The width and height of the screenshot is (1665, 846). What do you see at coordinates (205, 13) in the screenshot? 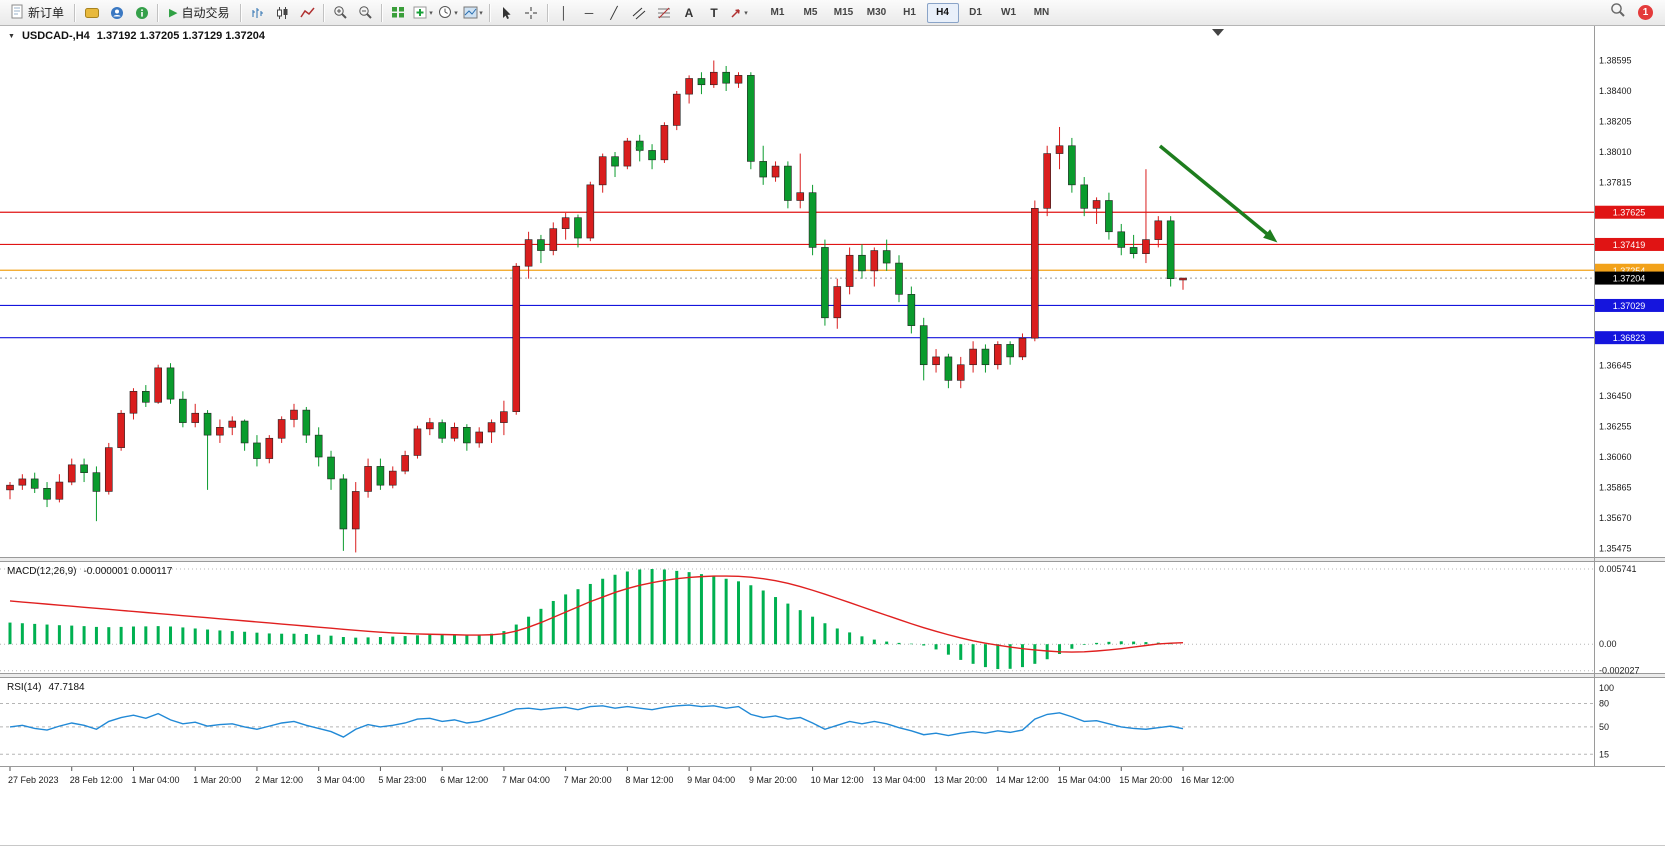
I see `auto-trading-label: 自动交易` at bounding box center [205, 13].